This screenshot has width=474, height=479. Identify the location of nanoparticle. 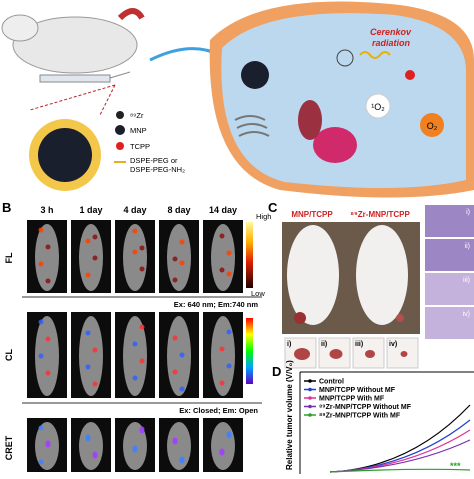
(255, 75).